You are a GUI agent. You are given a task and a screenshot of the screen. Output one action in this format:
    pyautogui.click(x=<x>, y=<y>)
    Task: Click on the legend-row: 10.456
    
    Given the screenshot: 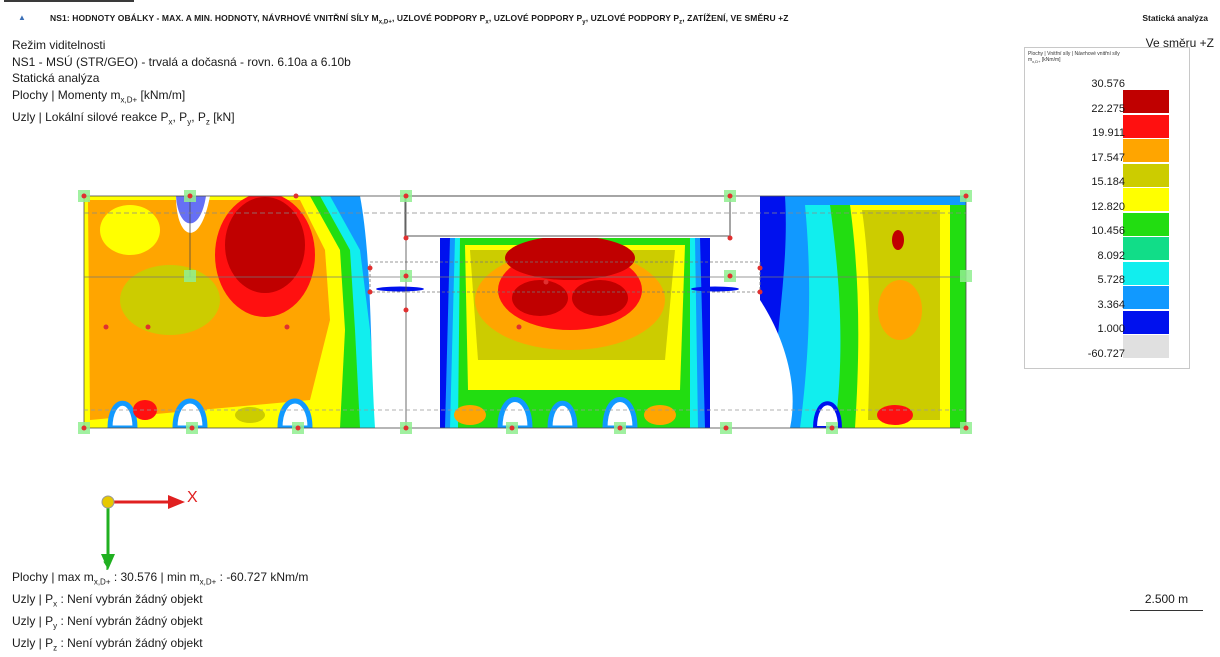 What is the action you would take?
    pyautogui.click(x=1107, y=243)
    